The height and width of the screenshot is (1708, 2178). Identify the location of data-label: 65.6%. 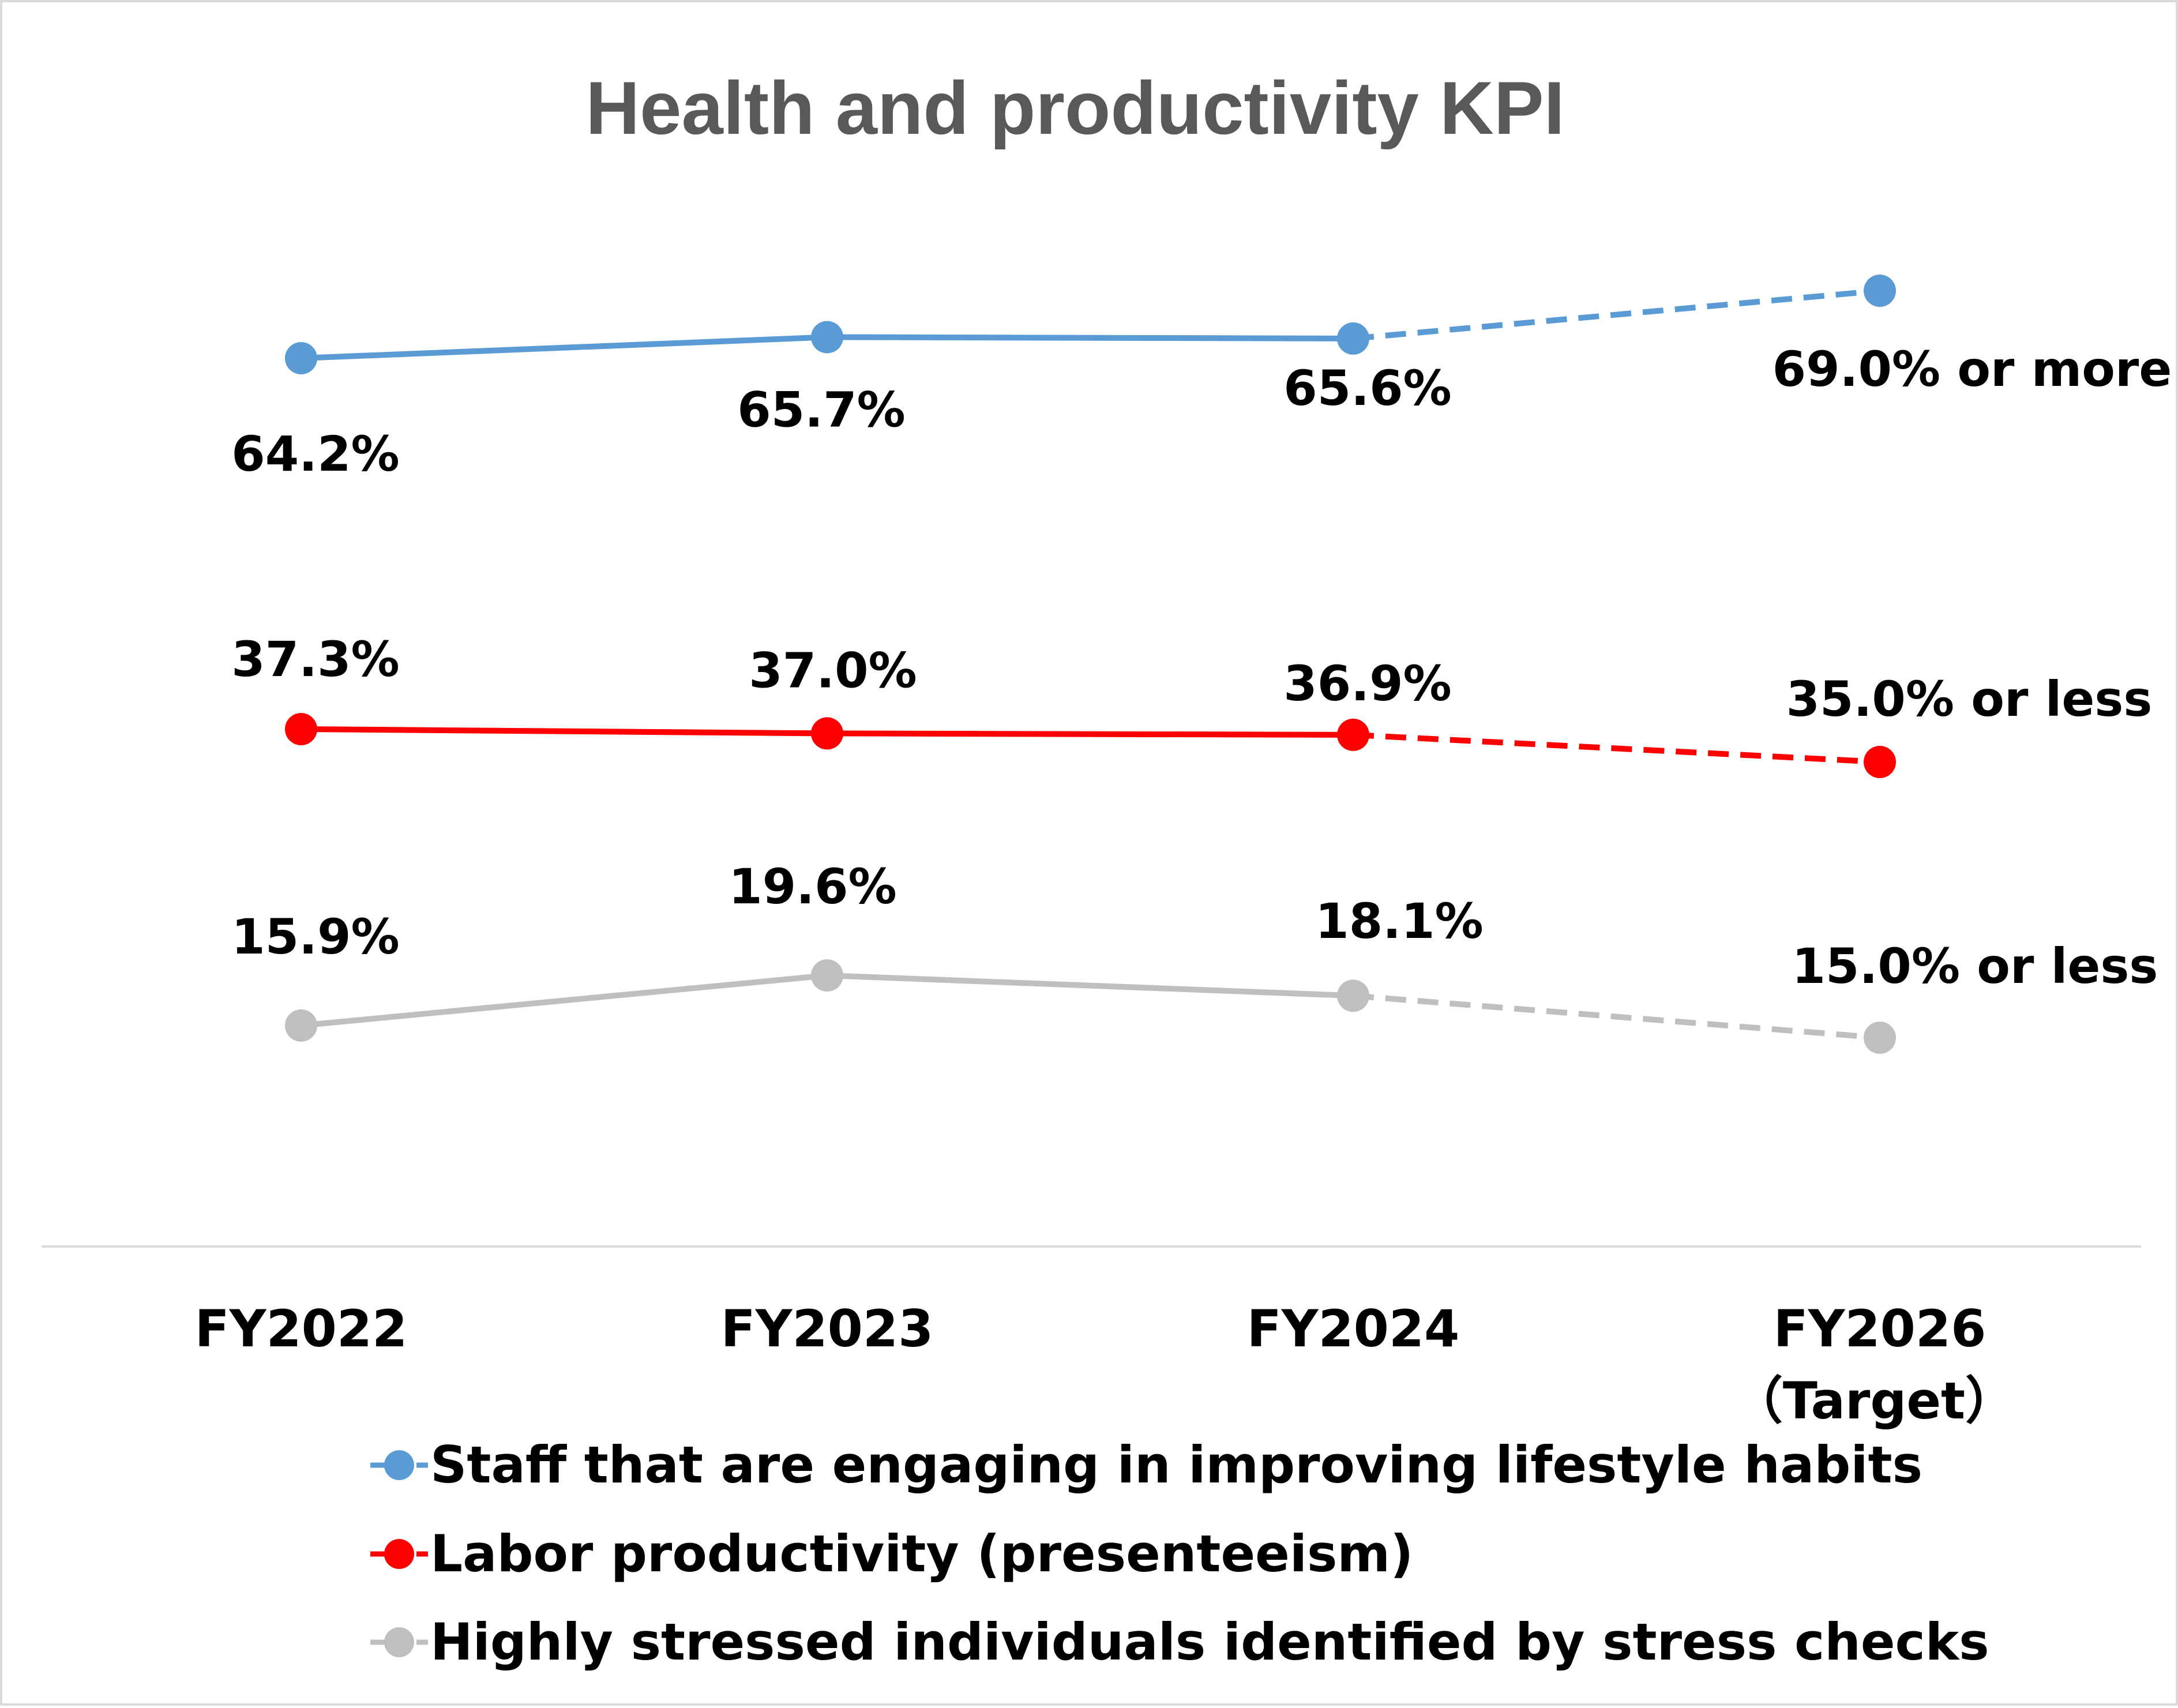
(1367, 388).